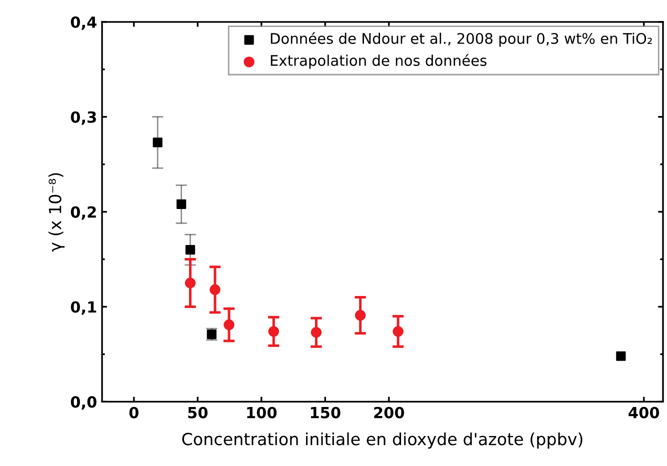 The width and height of the screenshot is (667, 466). Describe the element at coordinates (134, 412) in the screenshot. I see `x-tick-label: 0` at that location.